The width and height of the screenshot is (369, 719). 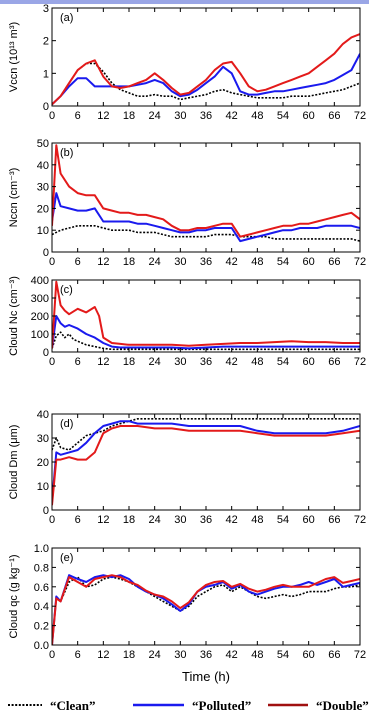 I want to click on y-tick-label: 0.8, so click(x=41, y=568).